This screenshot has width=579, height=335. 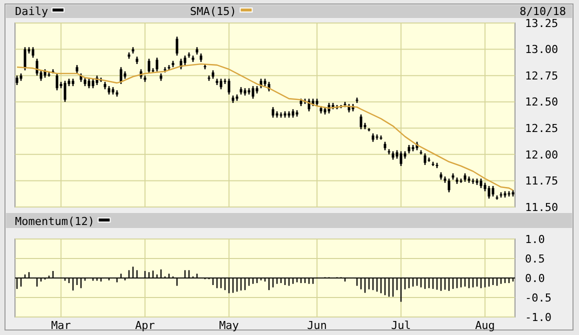 What do you see at coordinates (541, 49) in the screenshot?
I see `y-tick-label: 13.00` at bounding box center [541, 49].